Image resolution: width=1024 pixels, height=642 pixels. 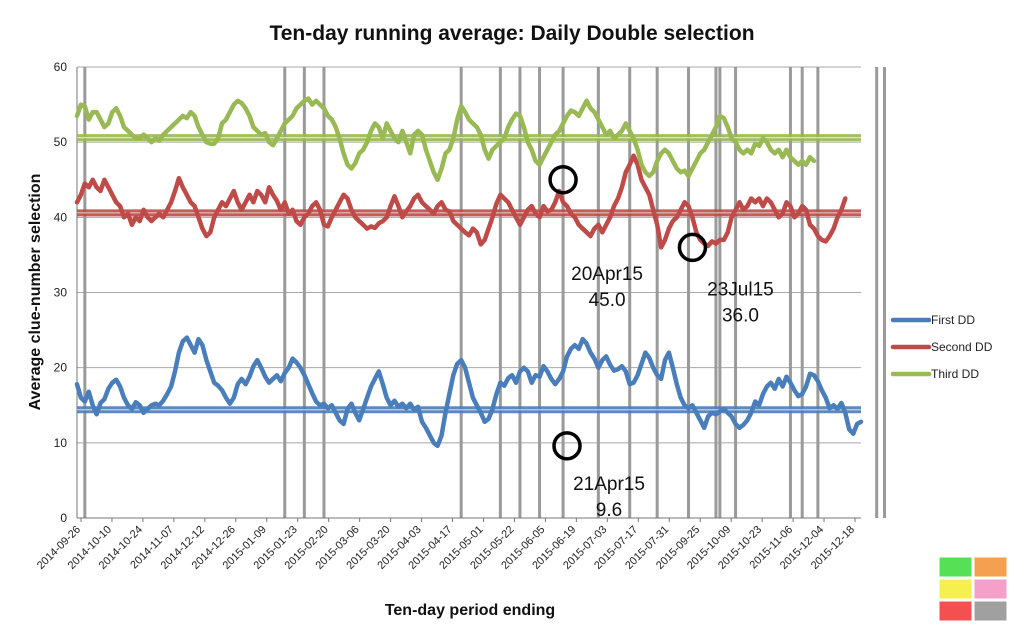 What do you see at coordinates (35, 292) in the screenshot?
I see `y-axis-title: Average clue-number selection` at bounding box center [35, 292].